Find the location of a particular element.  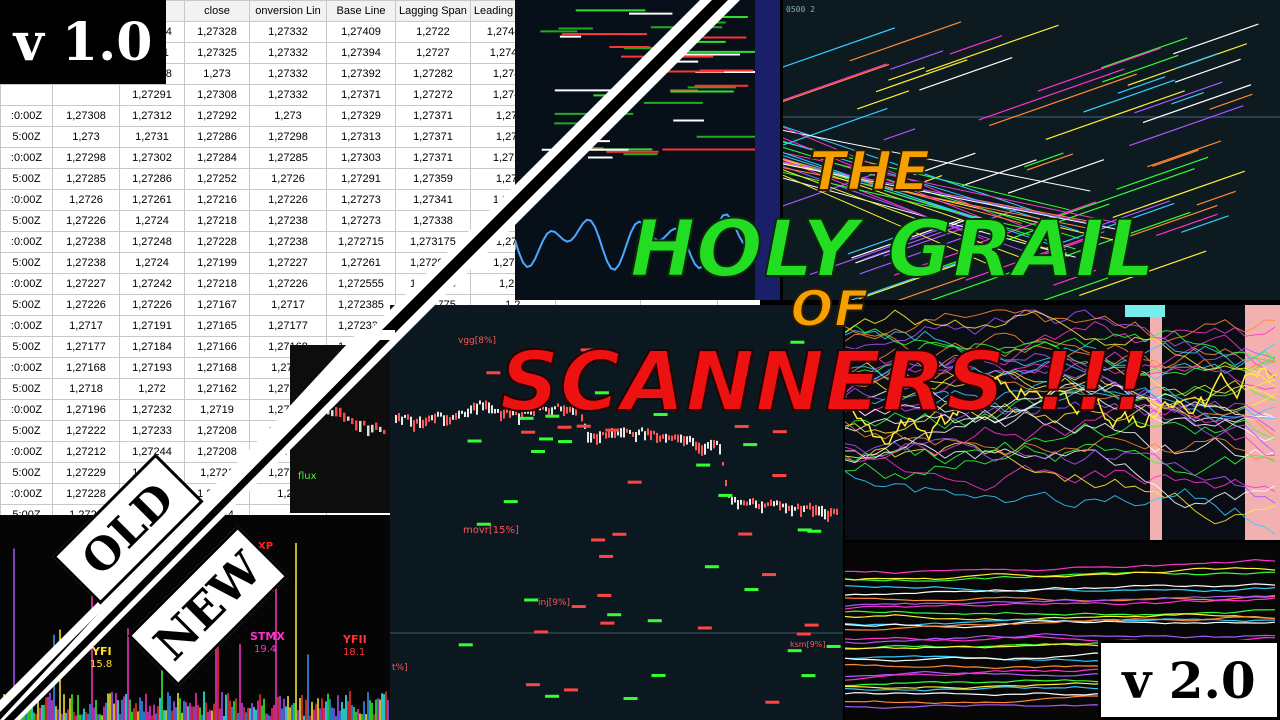

table-cell: 1,272555 is located at coordinates (361, 284).